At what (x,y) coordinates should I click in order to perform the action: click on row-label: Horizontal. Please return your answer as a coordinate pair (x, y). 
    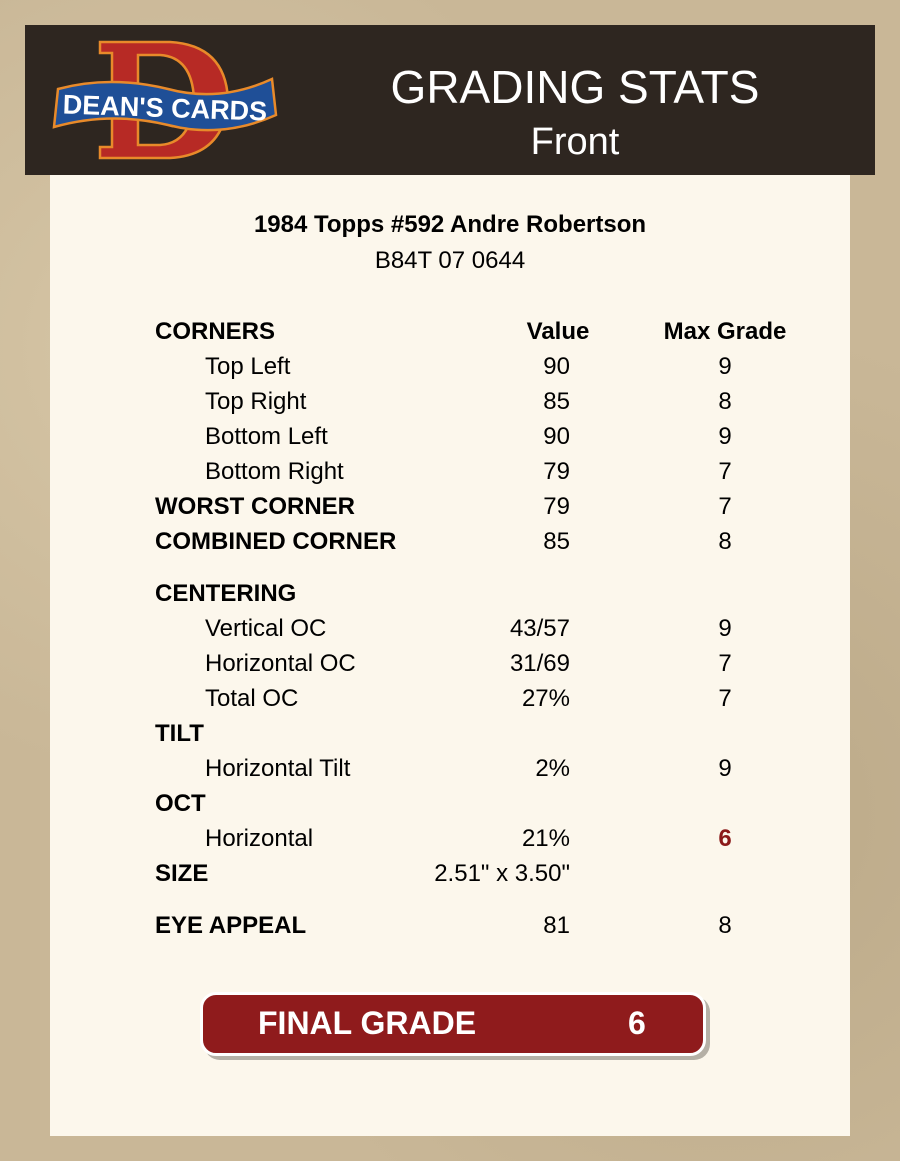
    Looking at the image, I should click on (259, 838).